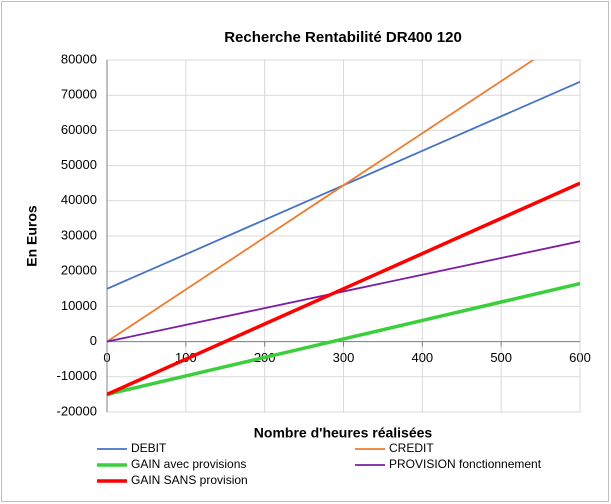 This screenshot has height=504, width=611. What do you see at coordinates (79, 270) in the screenshot?
I see `y-tick-label: 20000` at bounding box center [79, 270].